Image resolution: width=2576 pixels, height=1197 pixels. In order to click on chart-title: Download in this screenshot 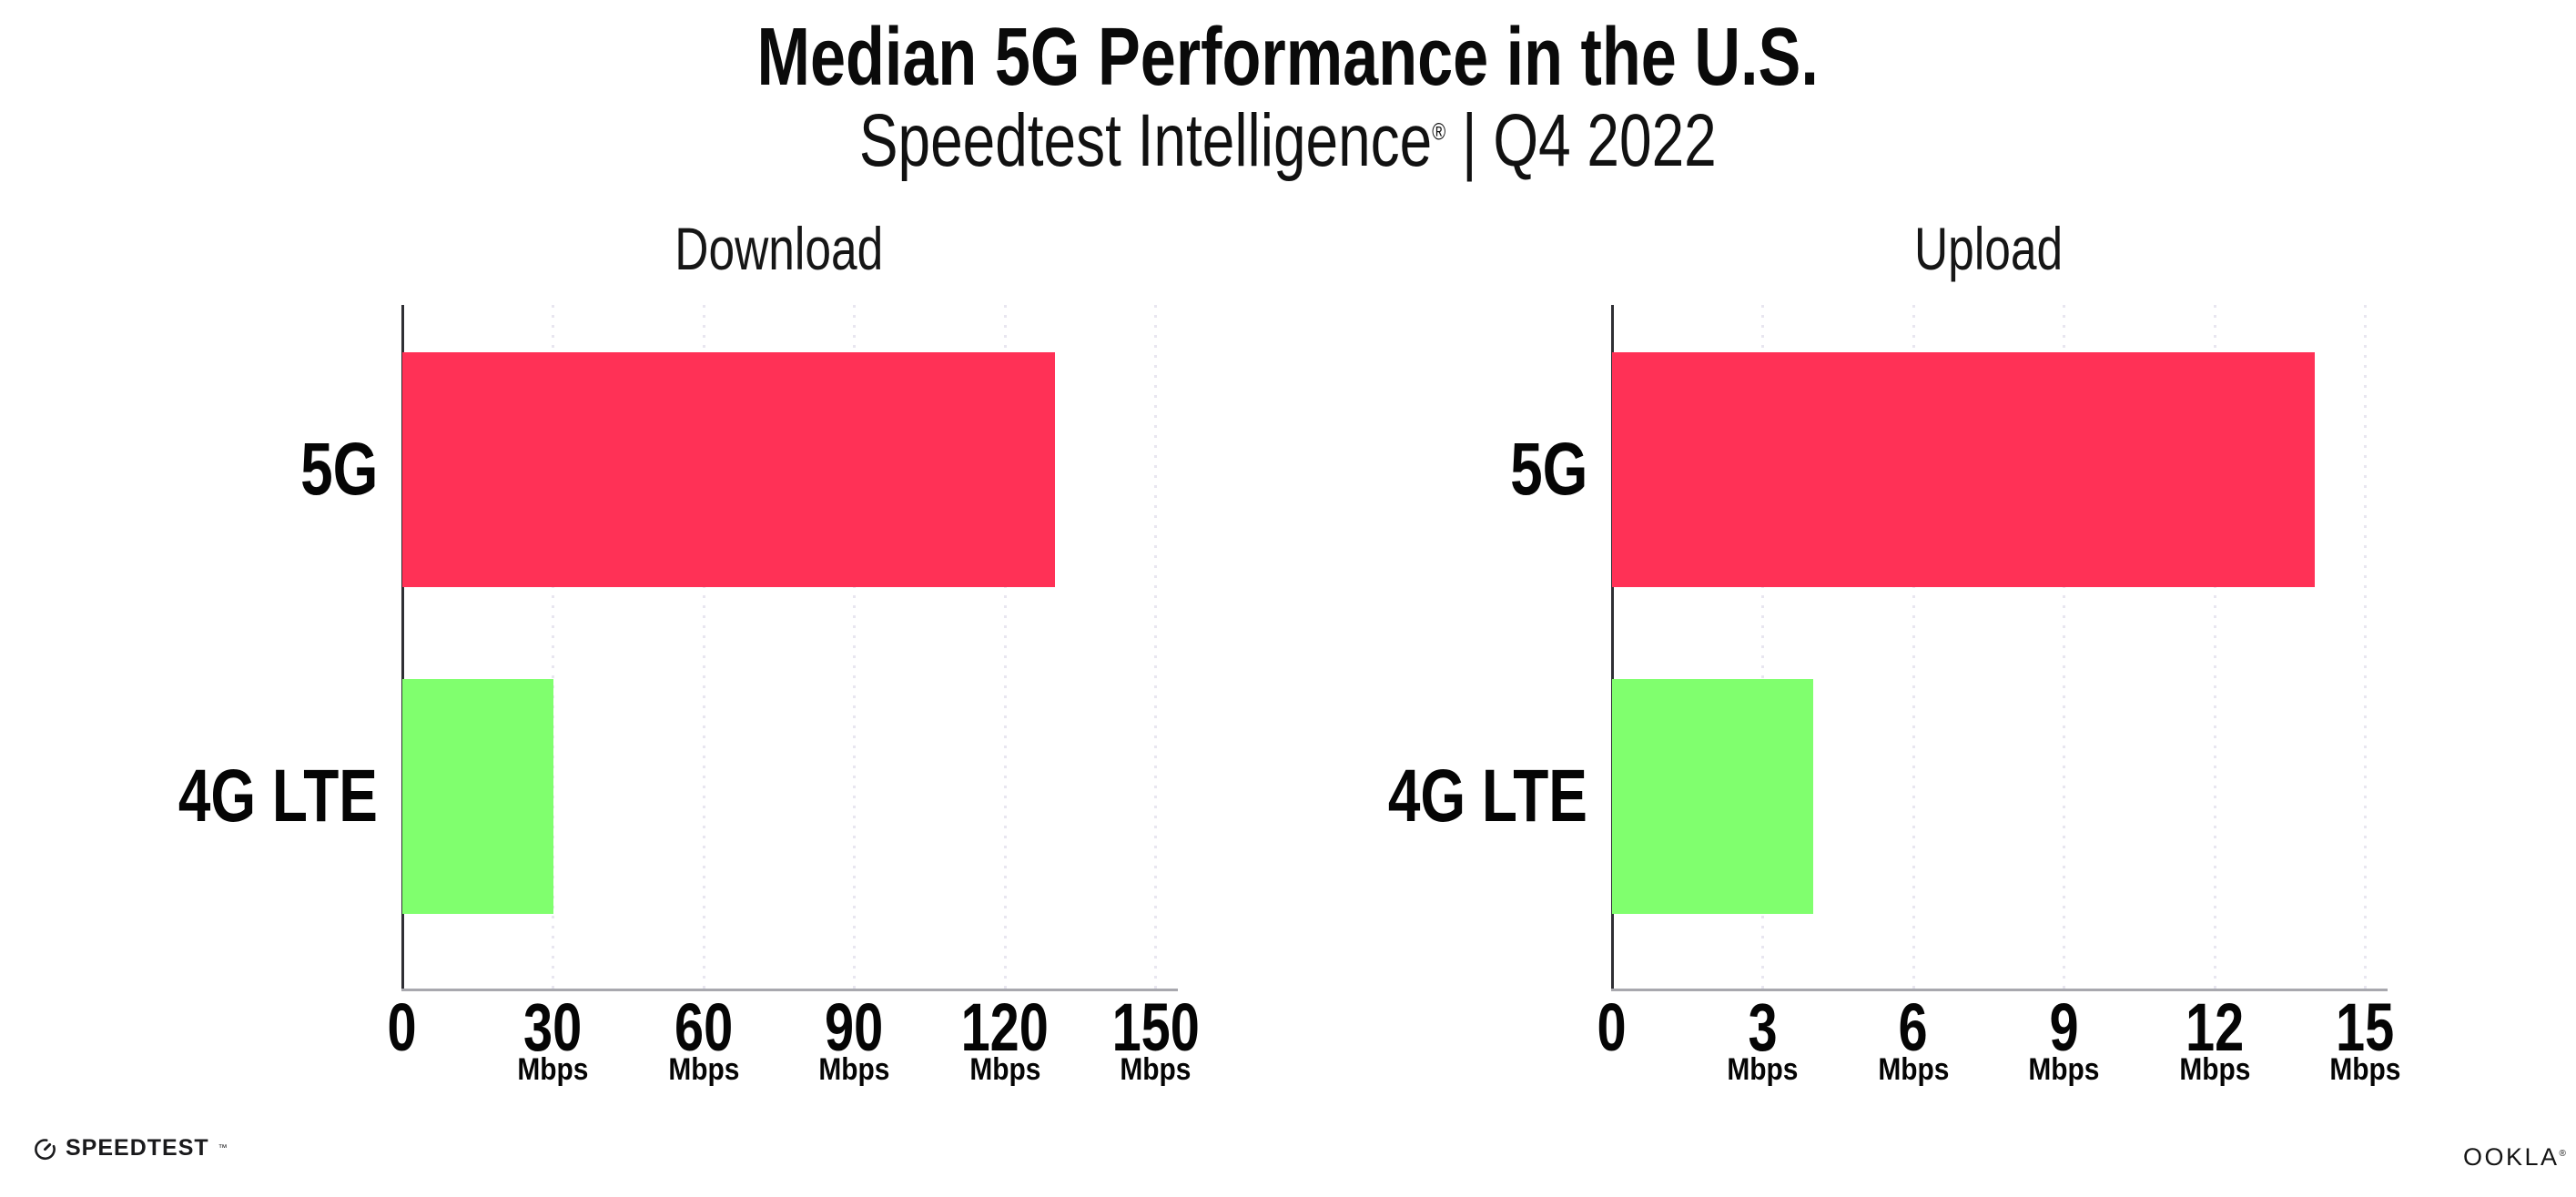, I will do `click(779, 249)`.